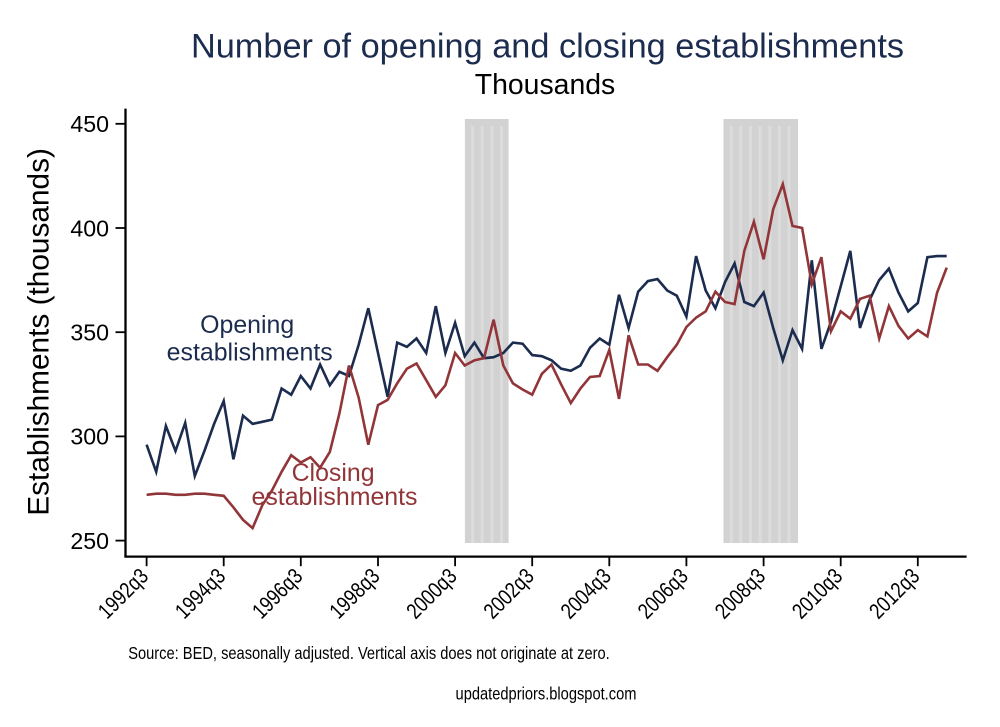 The height and width of the screenshot is (727, 1000). I want to click on svg-text: updatedpriors.blogspot.com, so click(546, 694).